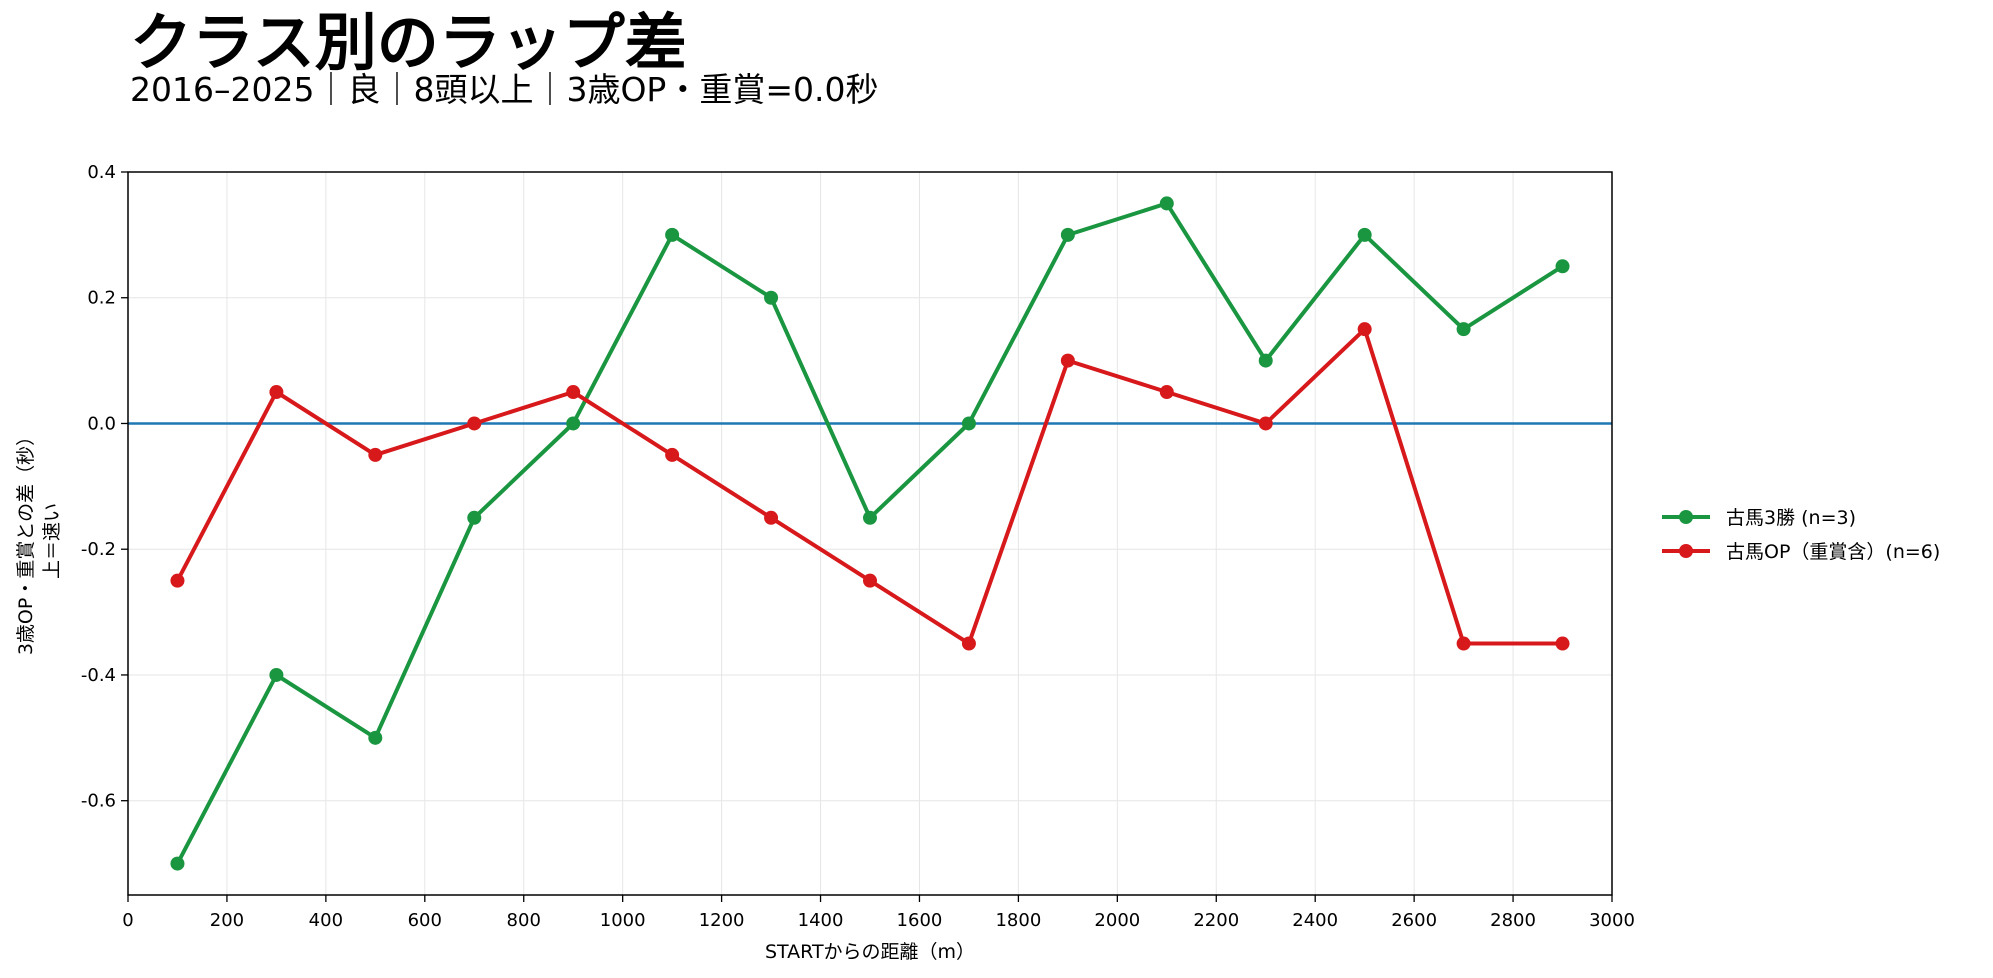  Describe the element at coordinates (1833, 552) in the screenshot. I see `legend-label-series-2: 古馬OP（重賞含）(n=6)` at that location.